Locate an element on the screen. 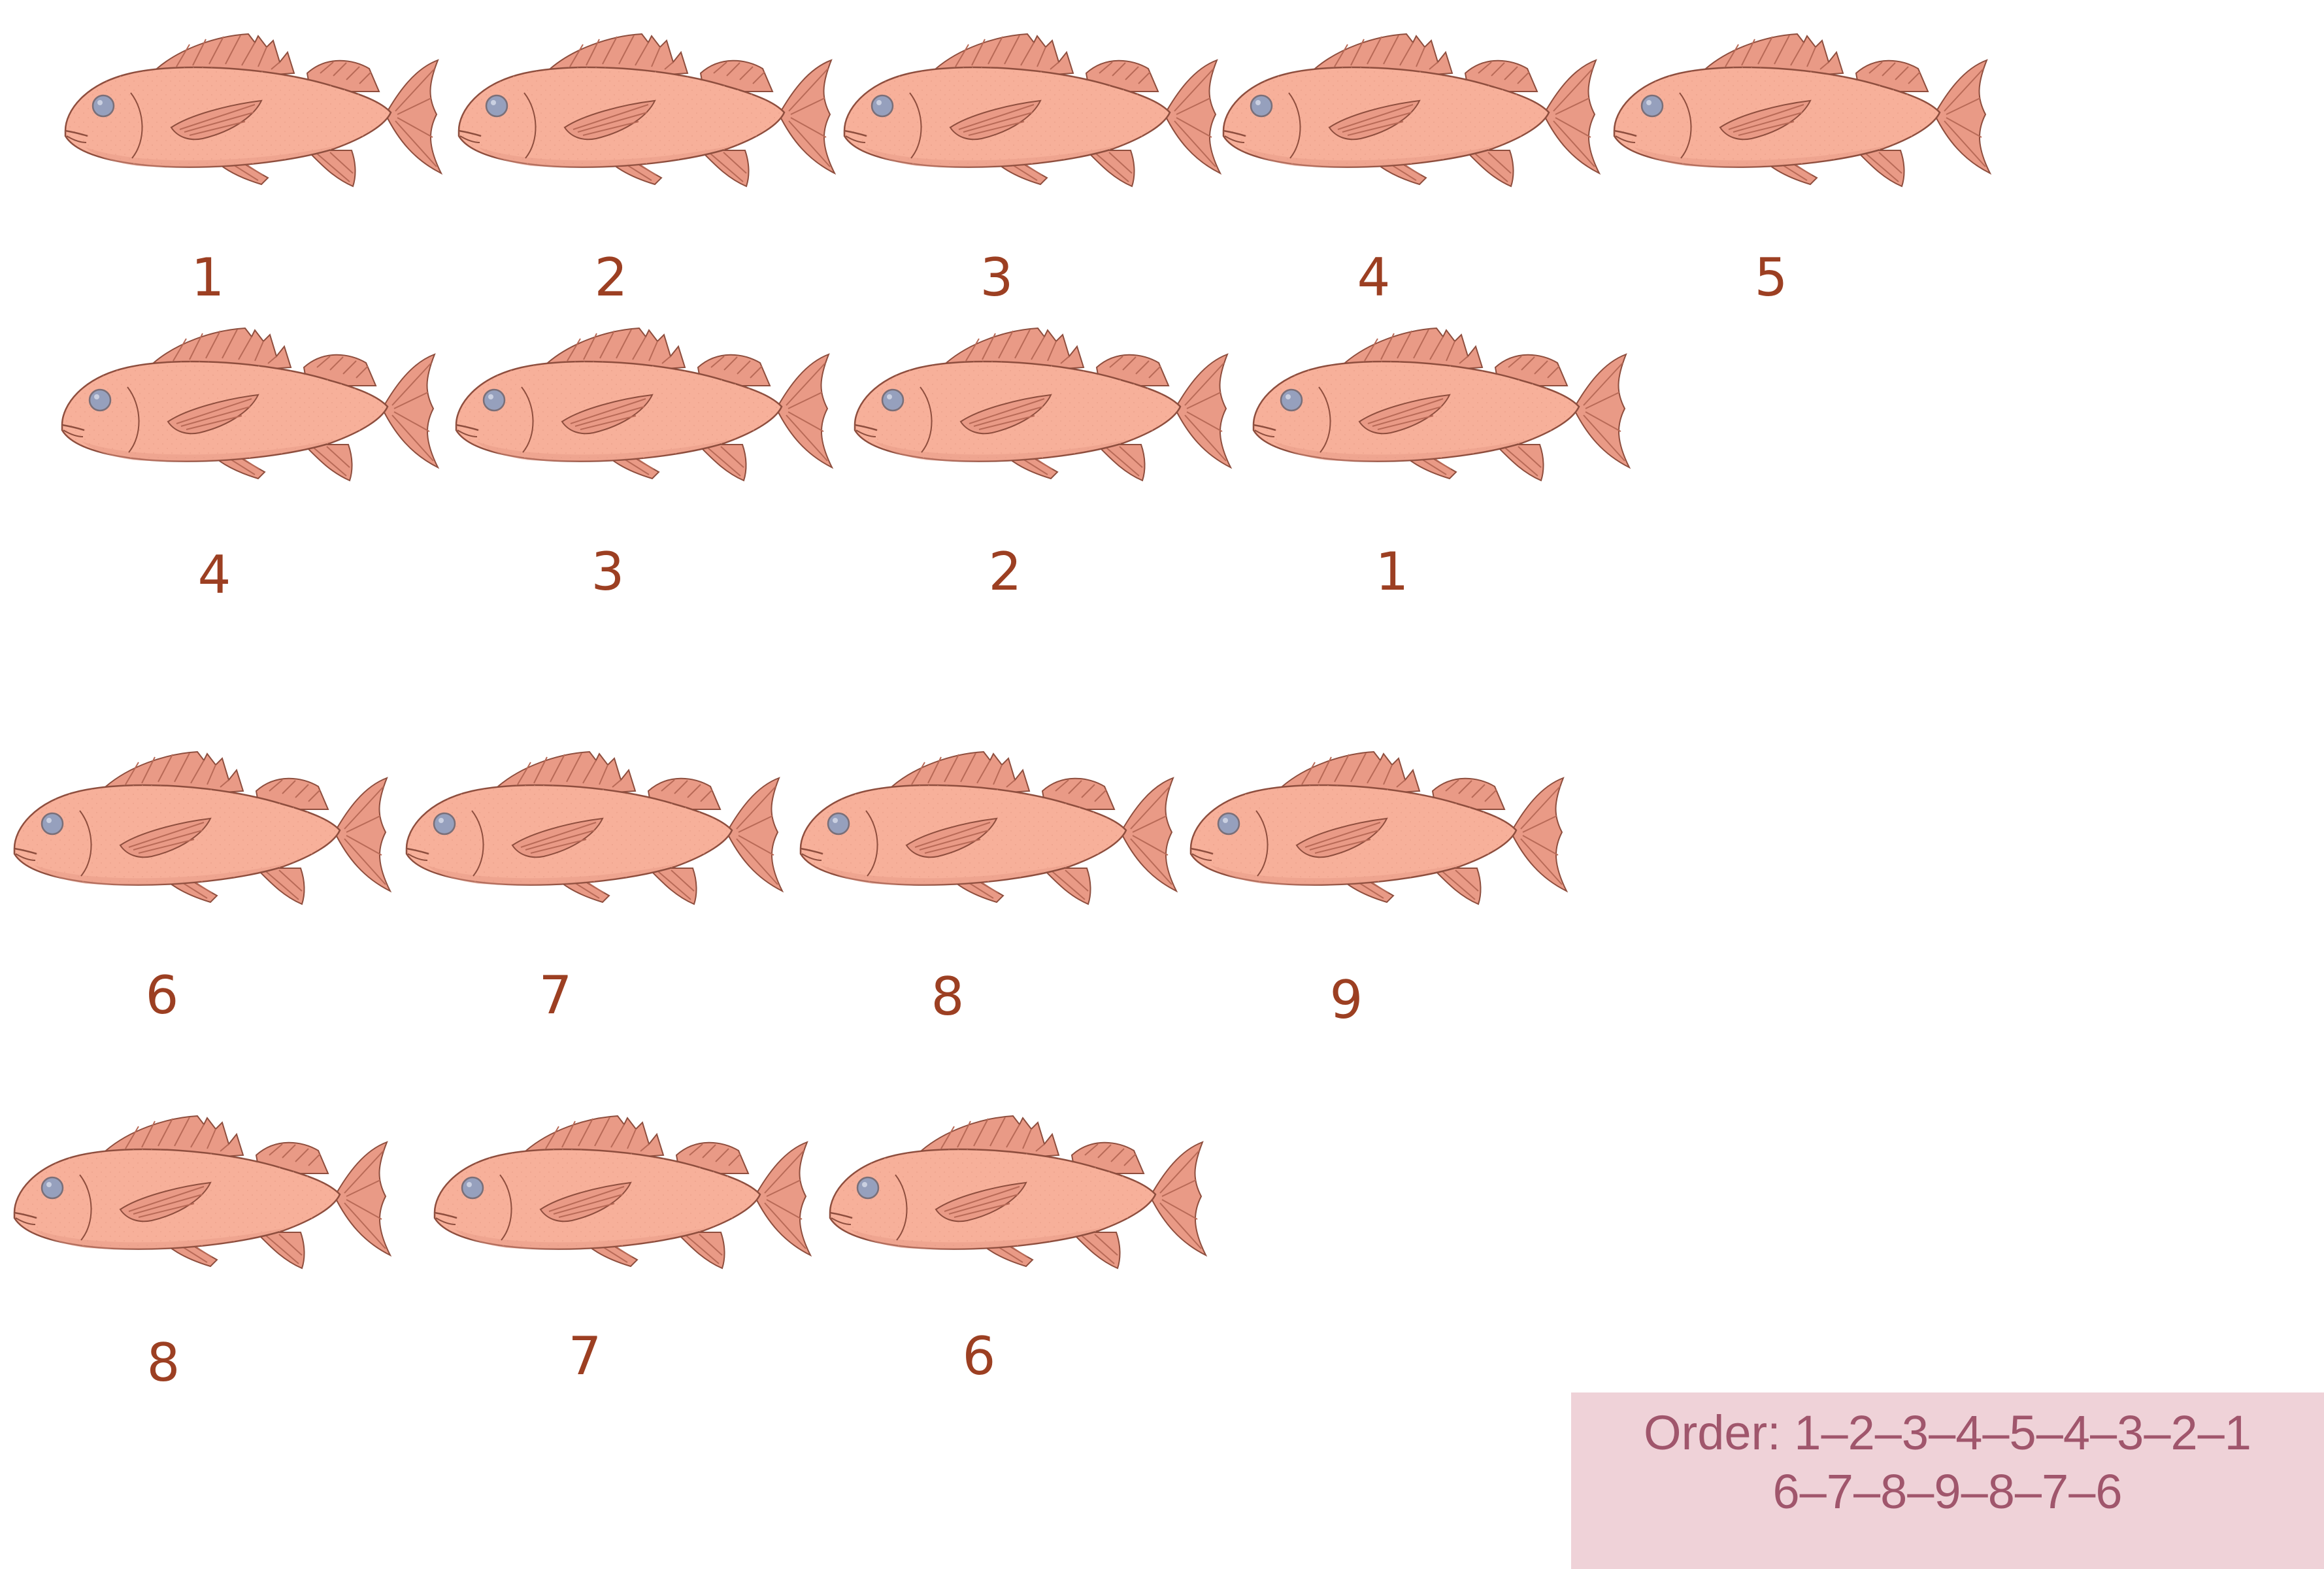  order-note-line-2: 6–7–8–9–8–7–6 is located at coordinates (1947, 1491).